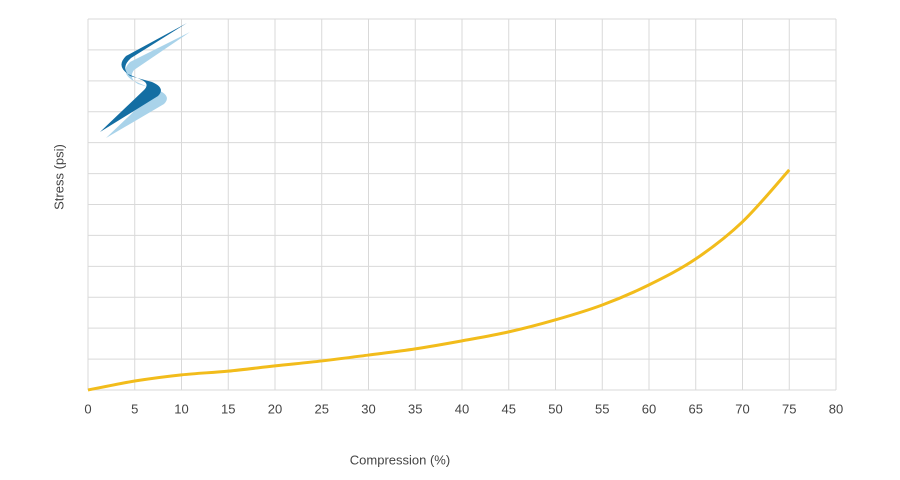 The height and width of the screenshot is (480, 900). Describe the element at coordinates (555, 408) in the screenshot. I see `x-tick-label: 50` at that location.